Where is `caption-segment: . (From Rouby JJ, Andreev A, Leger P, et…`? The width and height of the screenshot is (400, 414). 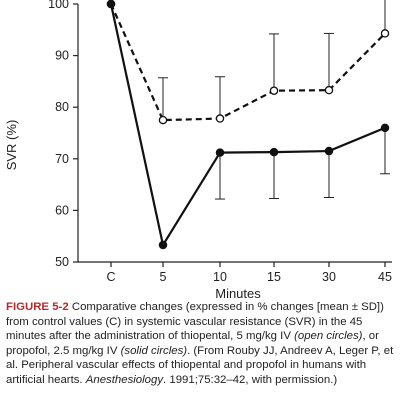 caption-segment: . (From Rouby JJ, Andreev A, Leger P, et… is located at coordinates (200, 365).